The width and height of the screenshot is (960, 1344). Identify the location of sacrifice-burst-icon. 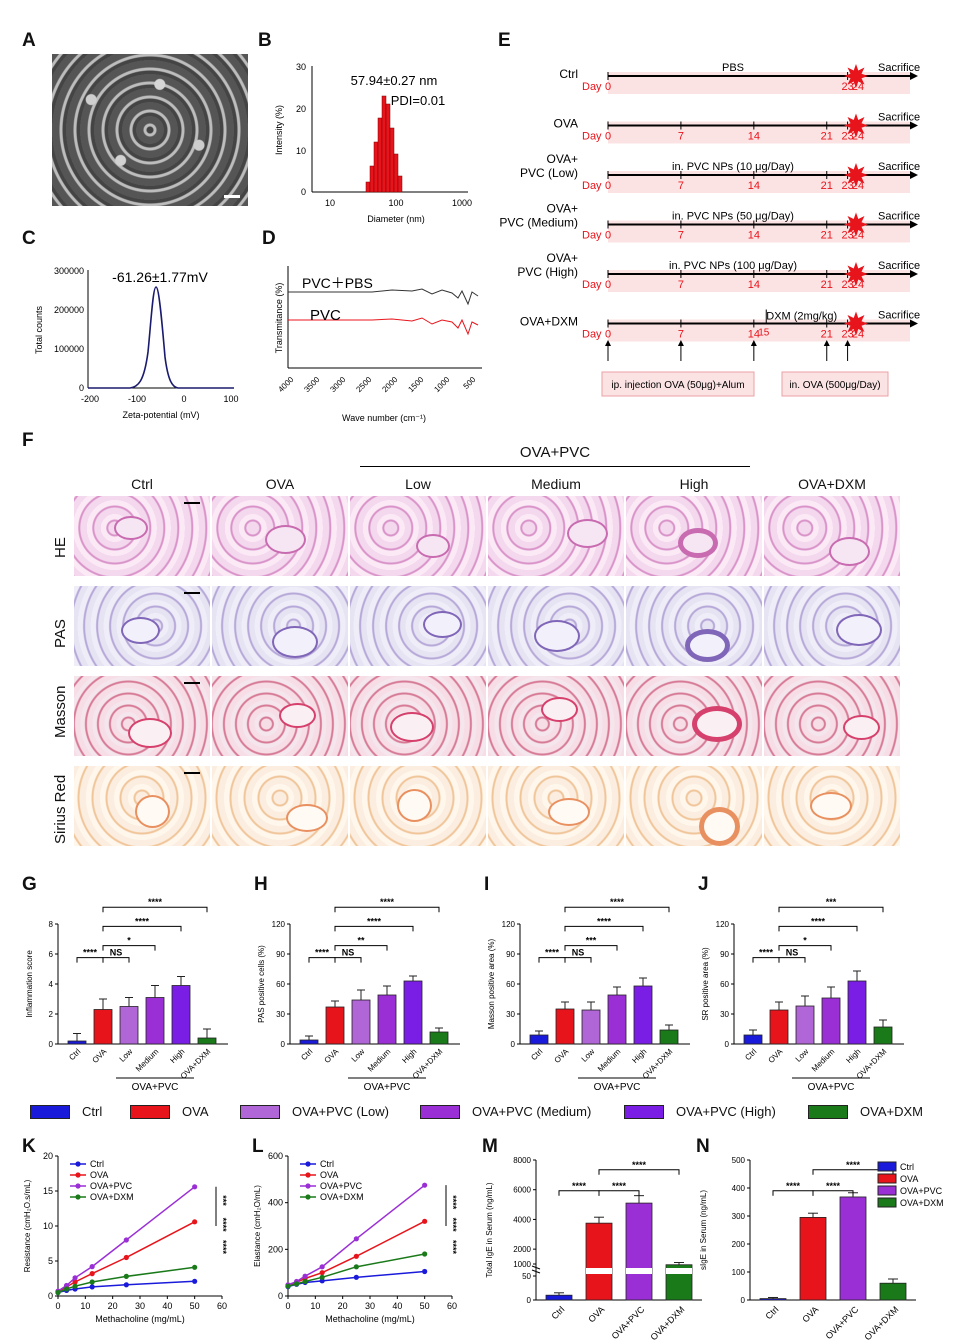
(856, 175).